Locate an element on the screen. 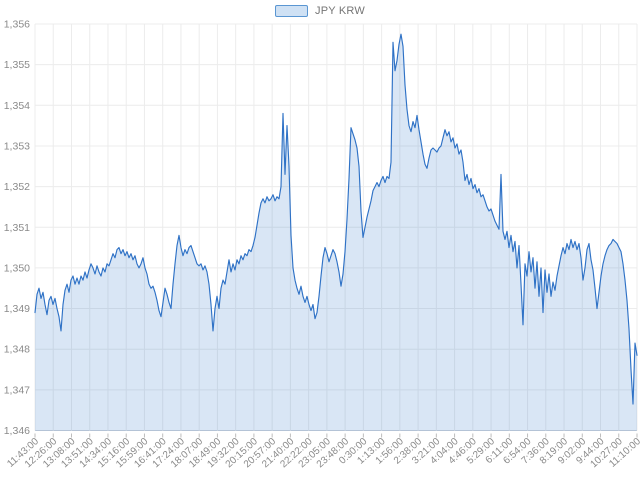 This screenshot has width=640, height=480. y-tick-label: 1,347 is located at coordinates (17, 390).